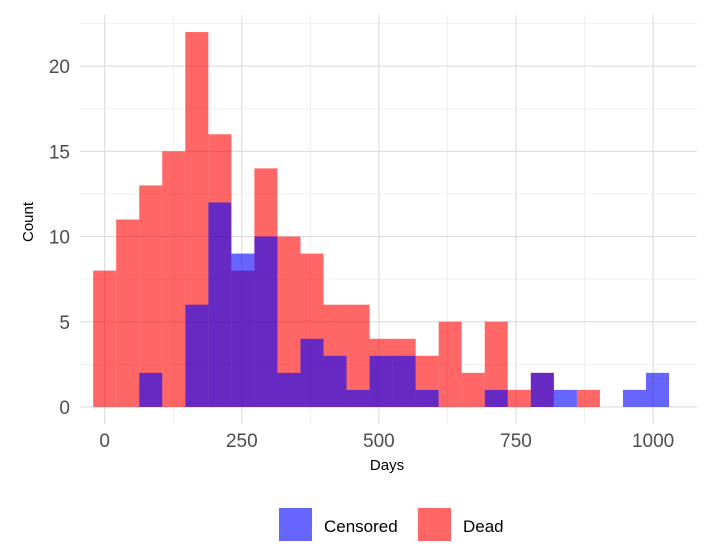 The width and height of the screenshot is (721, 552). What do you see at coordinates (483, 526) in the screenshot?
I see `legend-label-dead: Dead` at bounding box center [483, 526].